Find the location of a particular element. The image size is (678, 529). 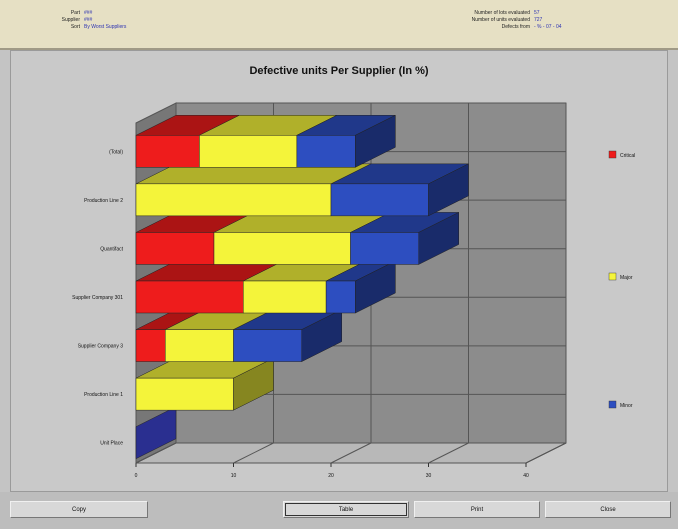

legend-label: Major is located at coordinates (626, 278).